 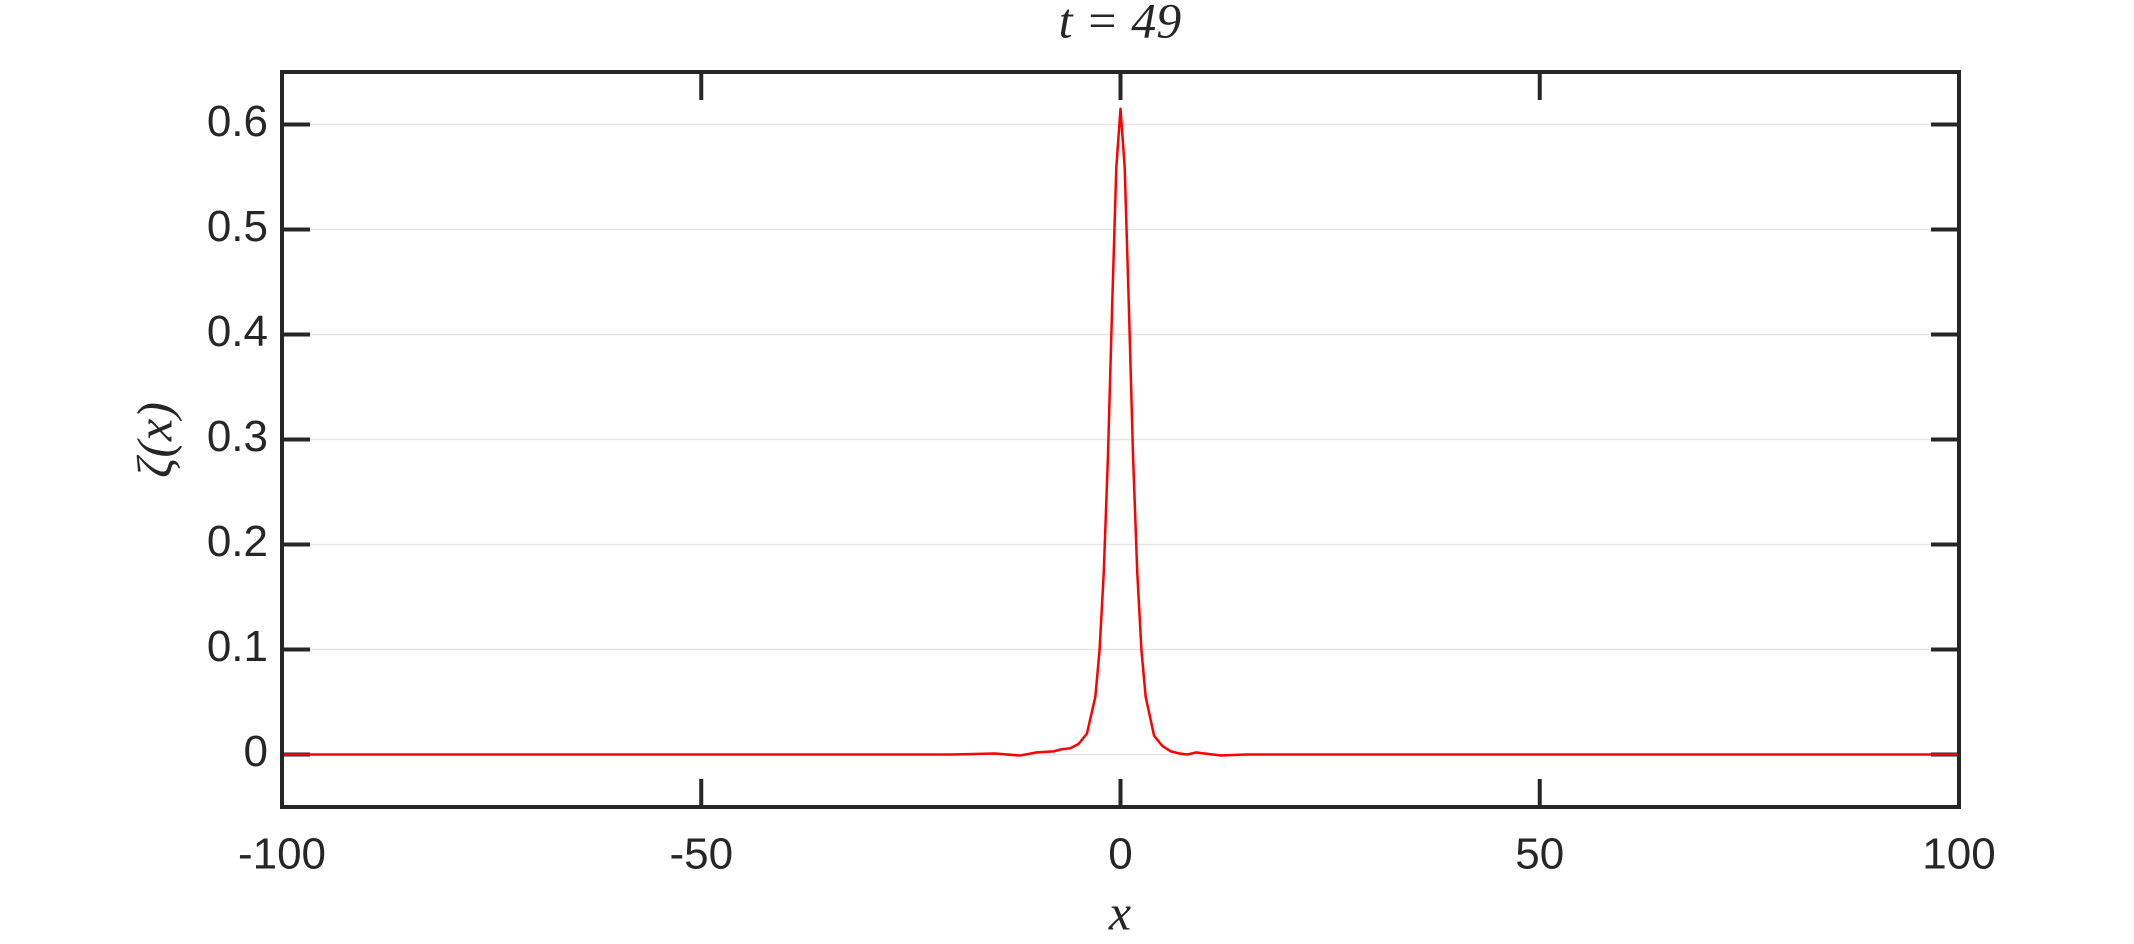 I want to click on y-tick-label: 0, so click(x=256, y=751).